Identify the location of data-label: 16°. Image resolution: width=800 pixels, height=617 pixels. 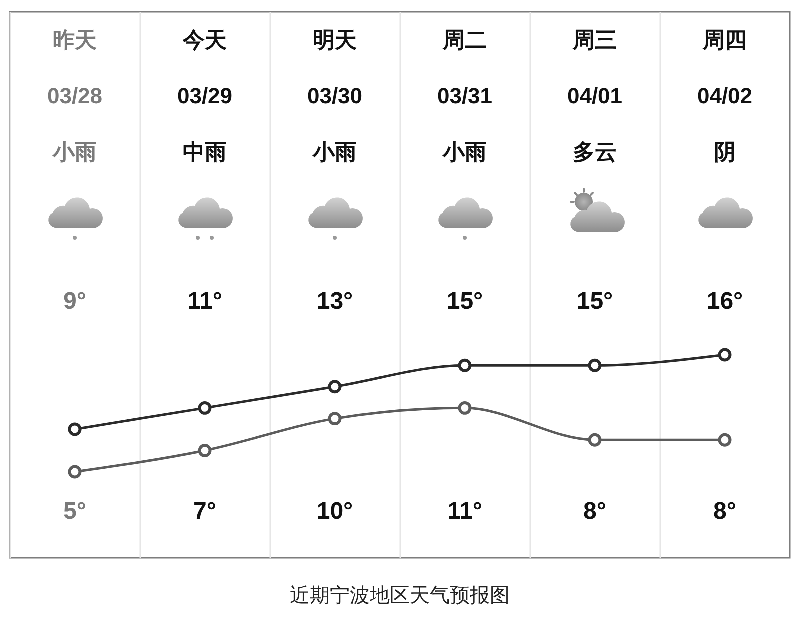
(725, 301).